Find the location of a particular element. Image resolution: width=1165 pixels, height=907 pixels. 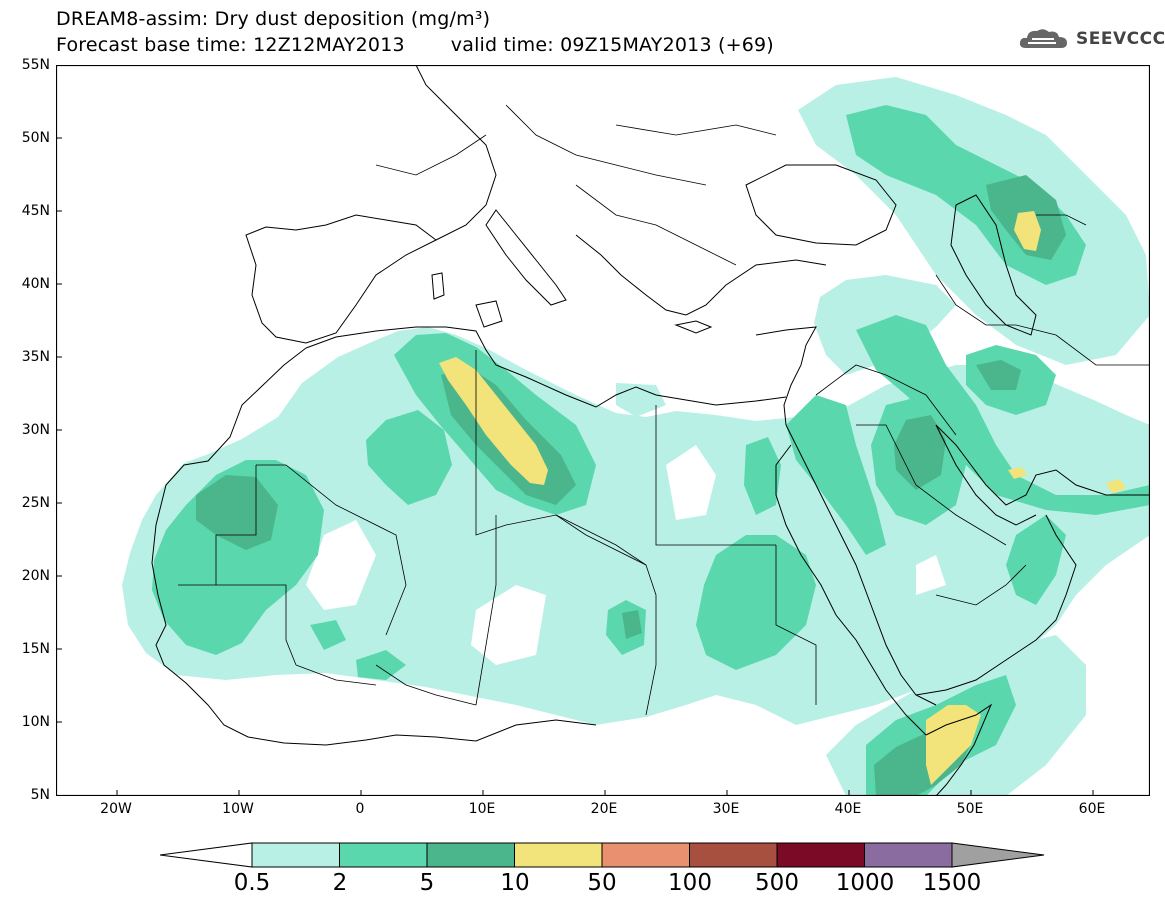

lat-label-25n: 25N is located at coordinates (35, 503).